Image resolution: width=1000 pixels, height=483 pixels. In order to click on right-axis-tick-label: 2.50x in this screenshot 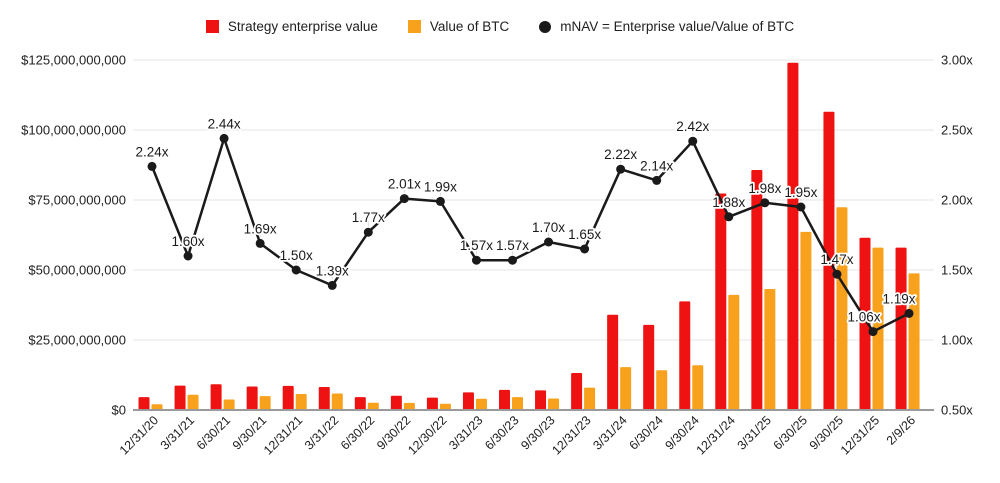, I will do `click(957, 130)`.